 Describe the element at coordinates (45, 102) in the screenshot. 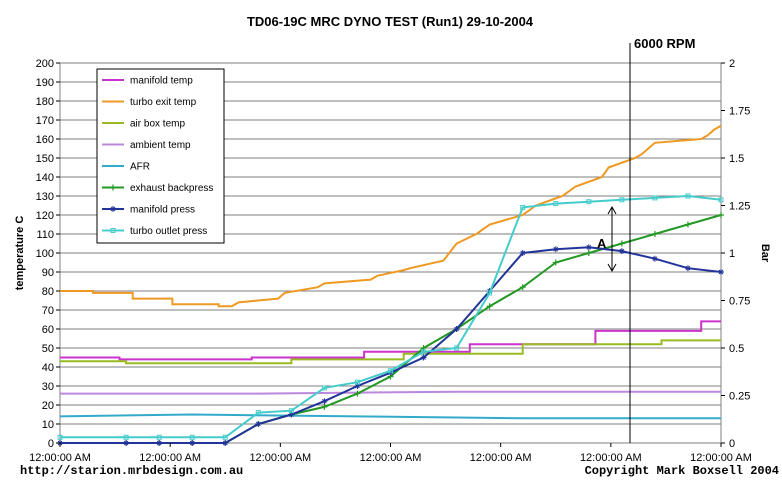

I see `y-tick-label: 180` at that location.